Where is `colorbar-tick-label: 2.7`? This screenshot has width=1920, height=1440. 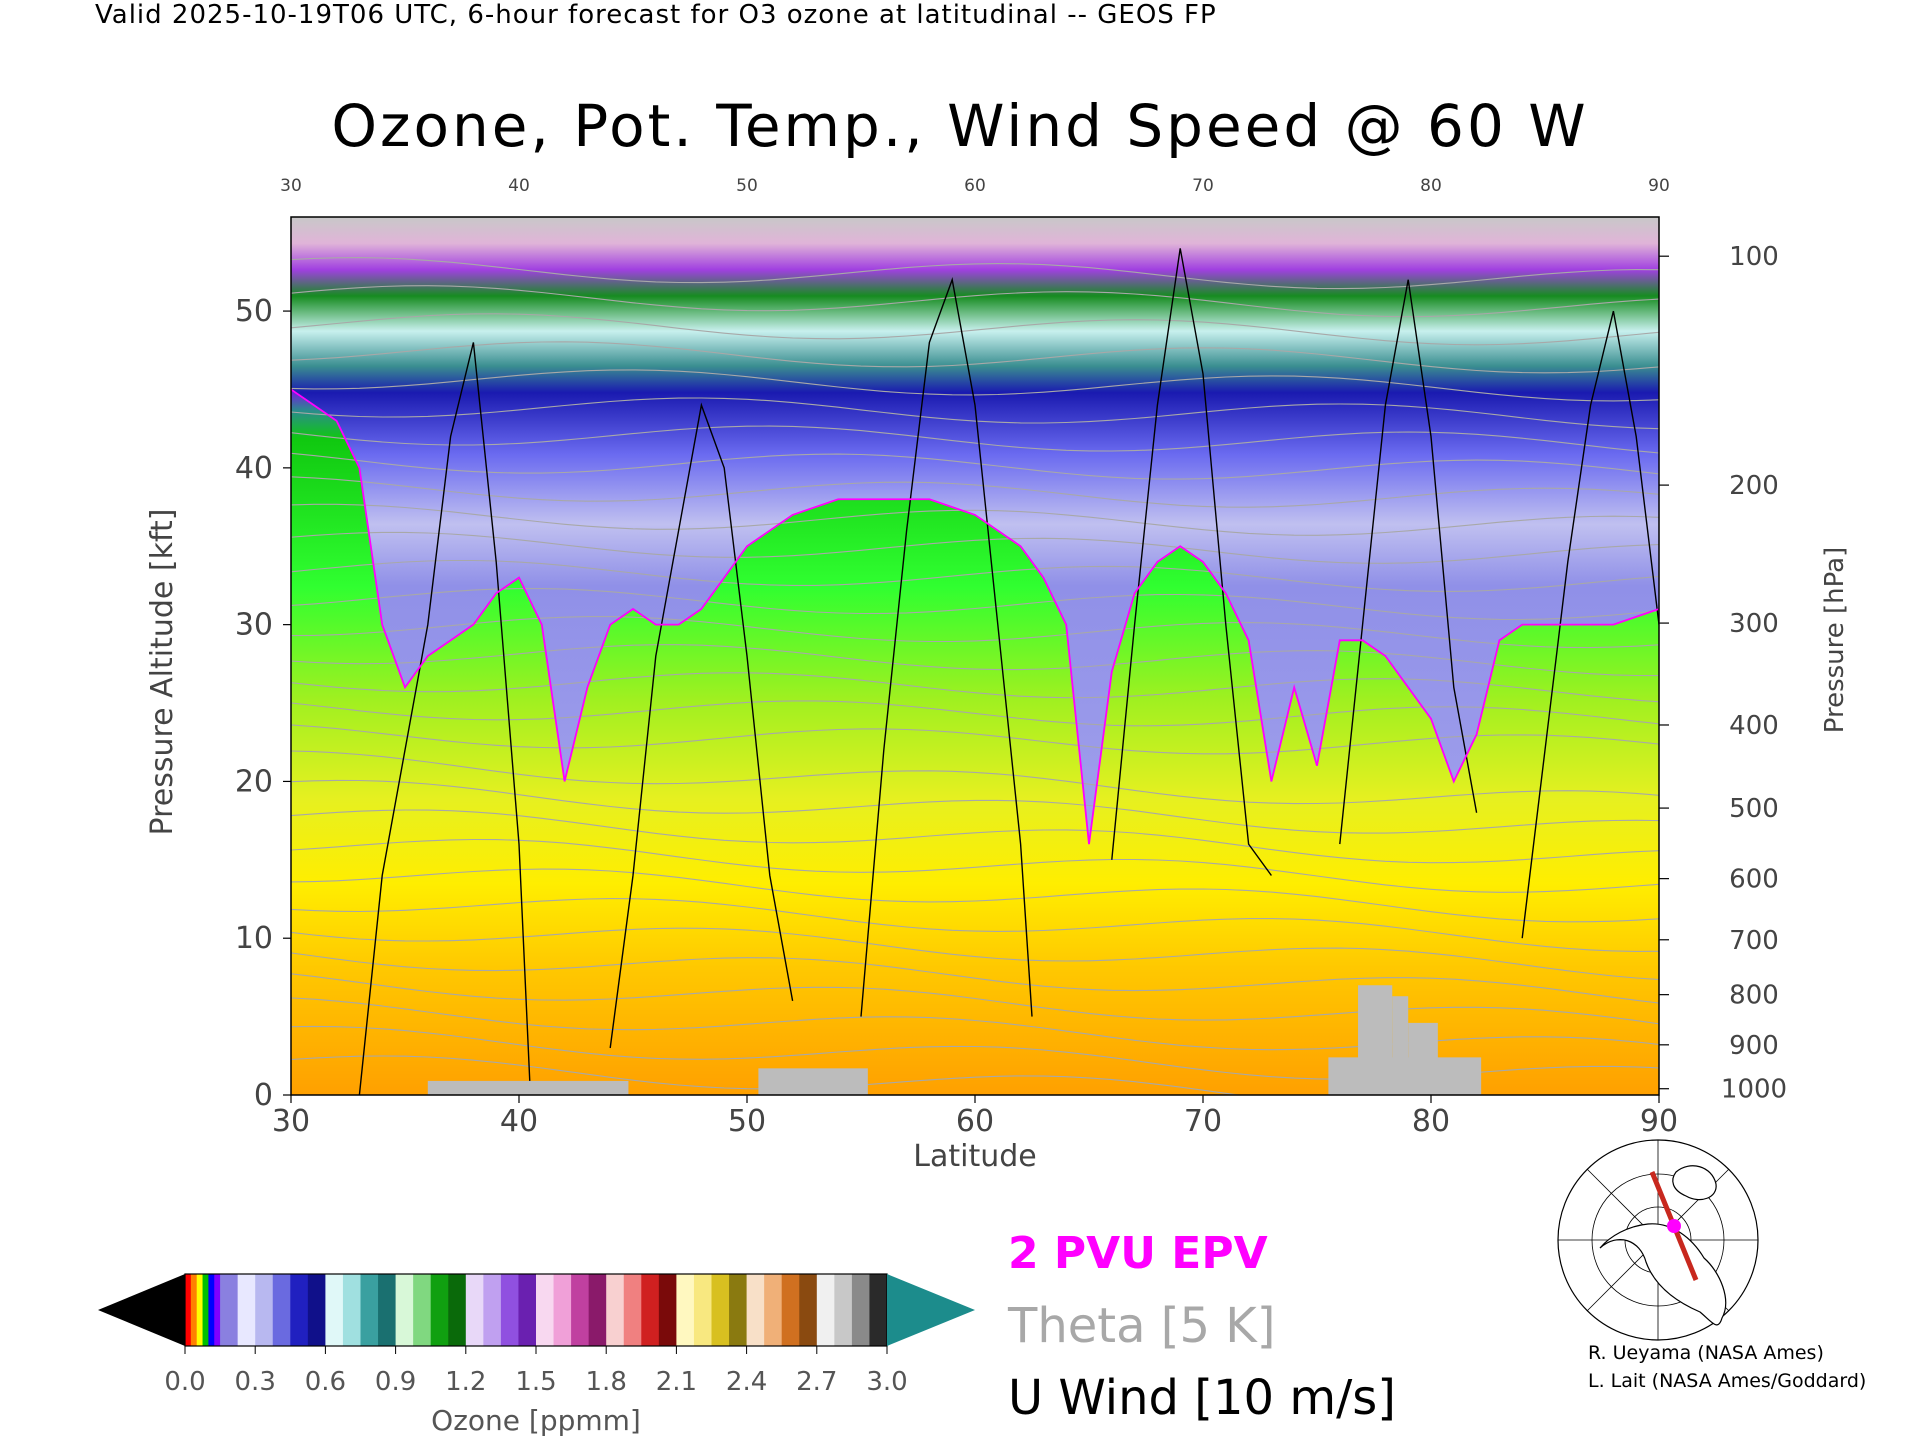 colorbar-tick-label: 2.7 is located at coordinates (816, 1382).